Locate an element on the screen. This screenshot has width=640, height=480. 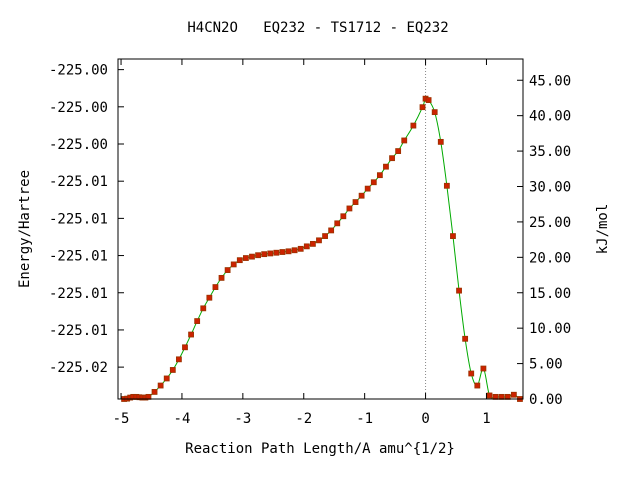
right-tick-label: 0.00 is located at coordinates (546, 400).